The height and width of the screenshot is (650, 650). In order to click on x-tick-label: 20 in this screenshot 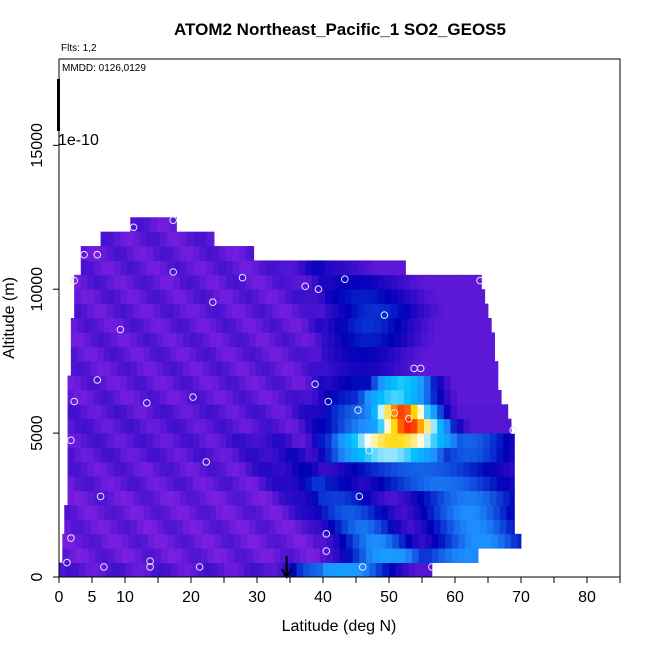, I will do `click(191, 597)`.